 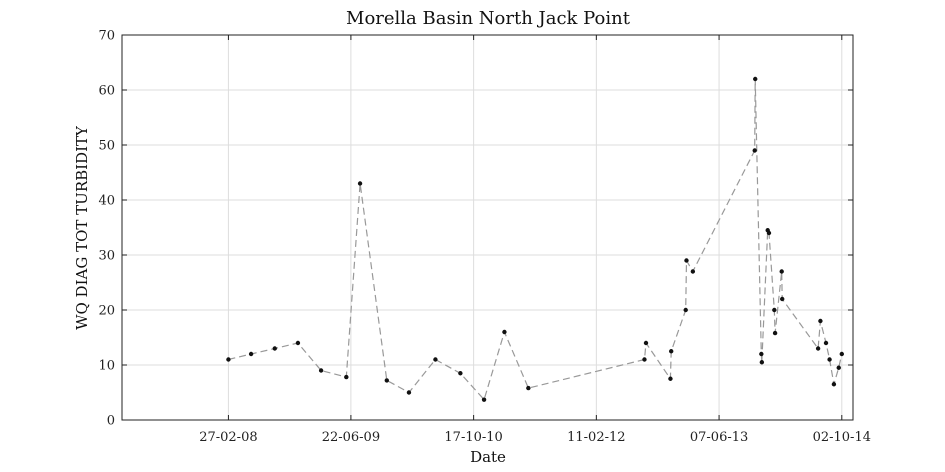 What do you see at coordinates (82, 227) in the screenshot?
I see `y-axis-label: WQ DIAG TOT TURBIDITY` at bounding box center [82, 227].